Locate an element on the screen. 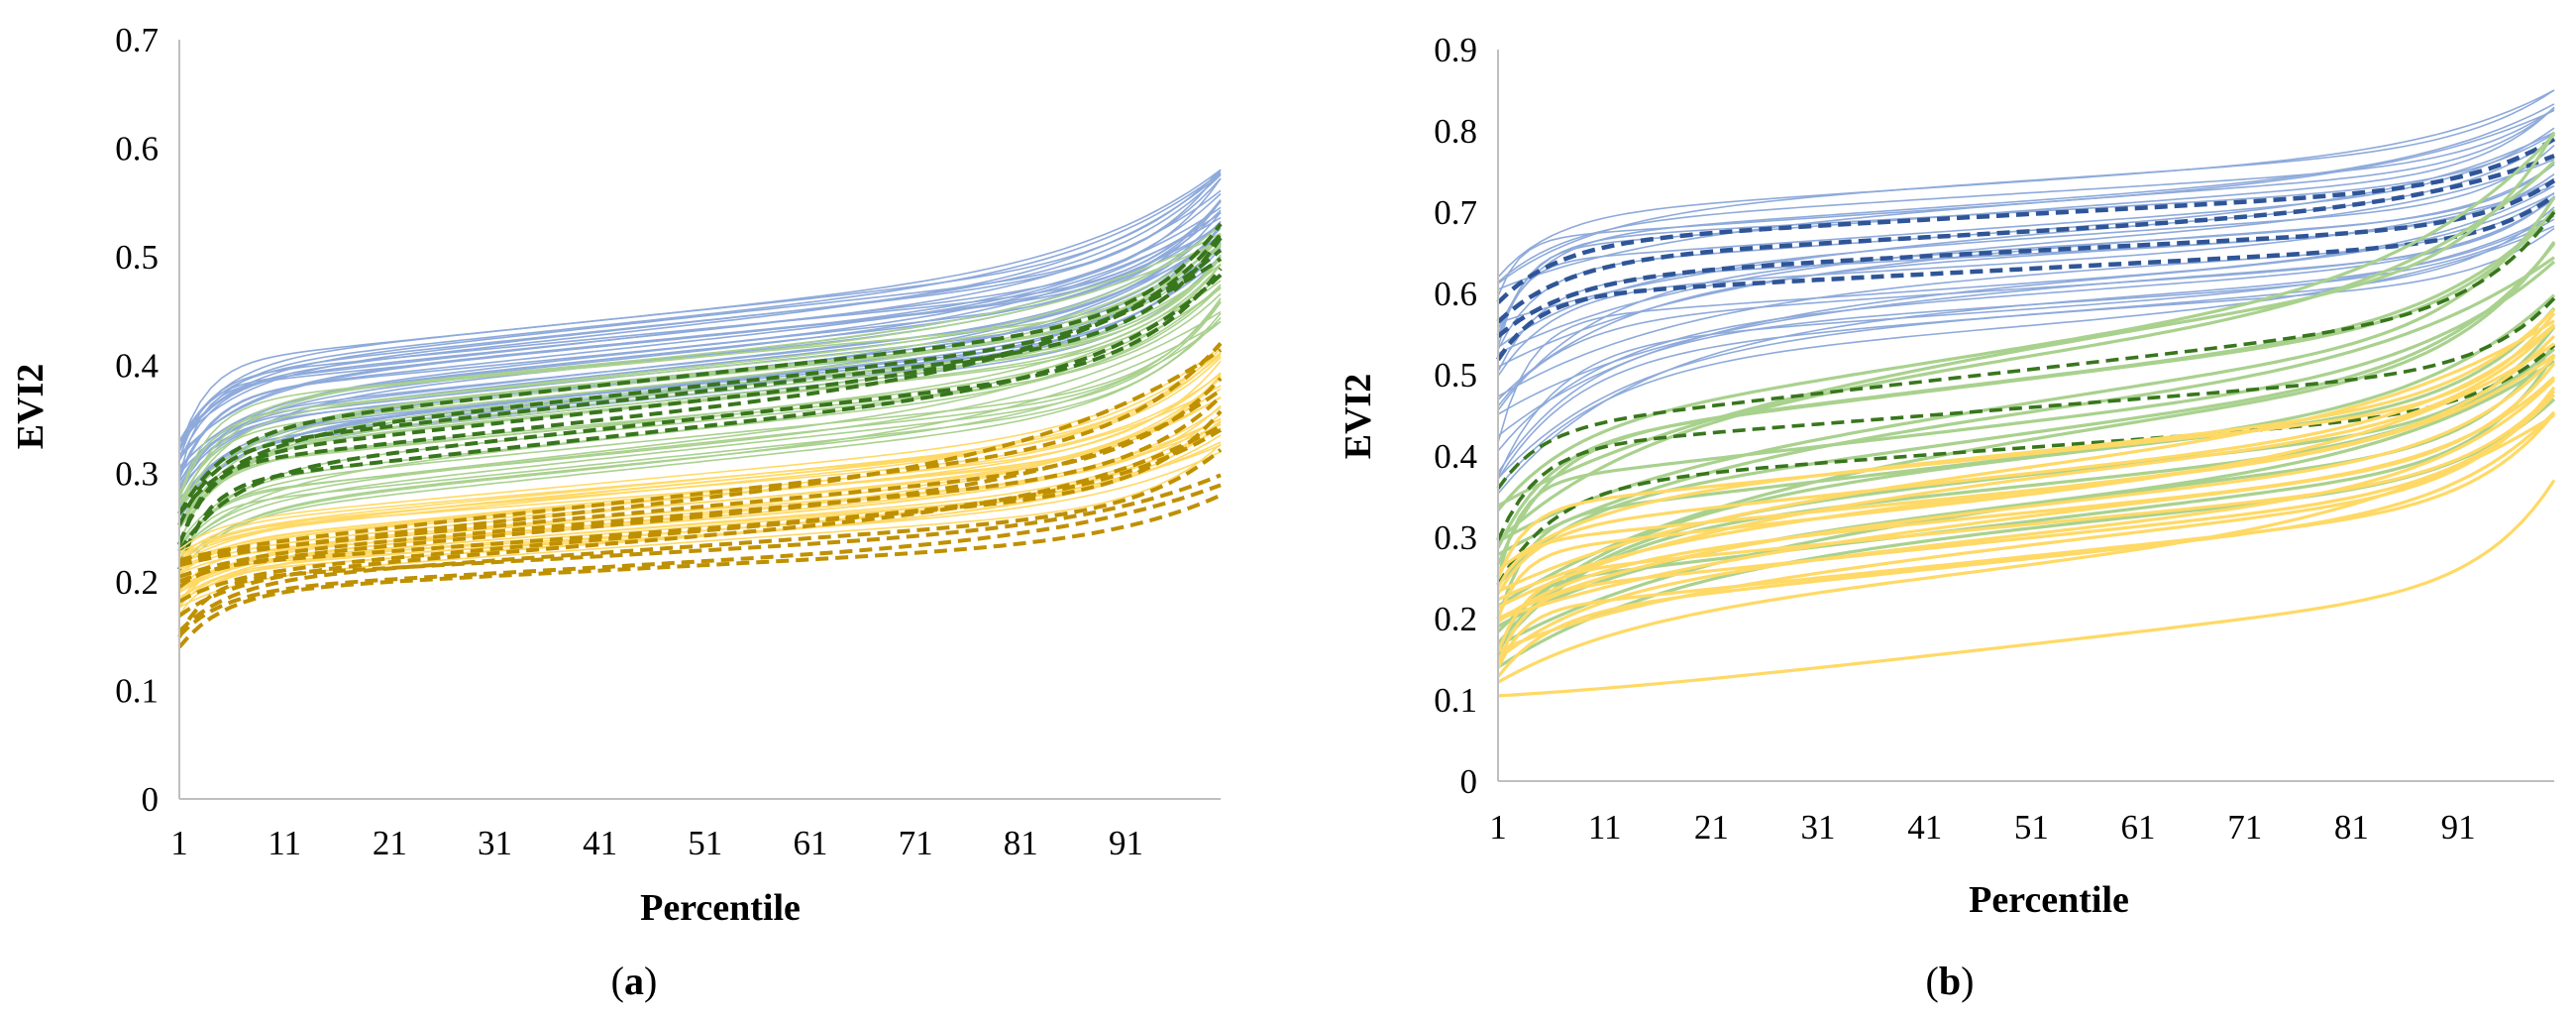  panel-b-y-tick-labels: 0 0.1 0.2 0.3 0.4 0.5 0.6 0.7 0.8 0.9 is located at coordinates (1455, 416).